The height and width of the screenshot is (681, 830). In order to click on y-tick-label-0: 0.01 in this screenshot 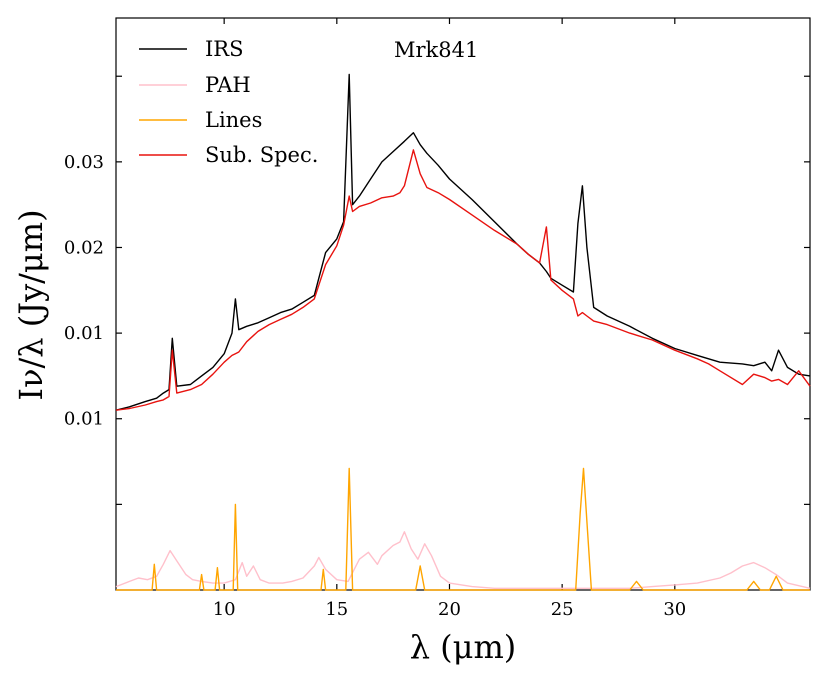, I will do `click(84, 419)`.